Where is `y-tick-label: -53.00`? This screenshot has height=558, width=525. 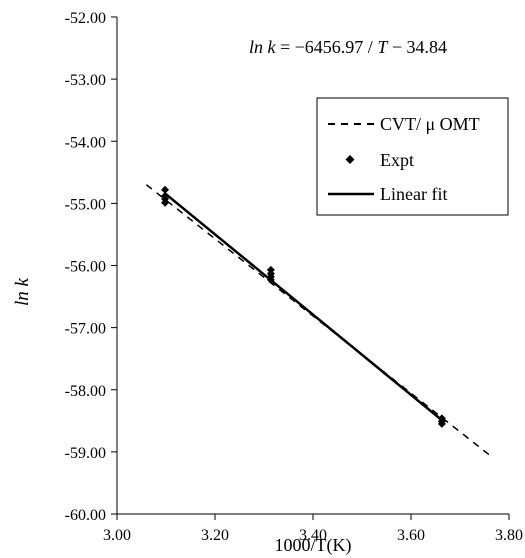 y-tick-label: -53.00 is located at coordinates (85, 80).